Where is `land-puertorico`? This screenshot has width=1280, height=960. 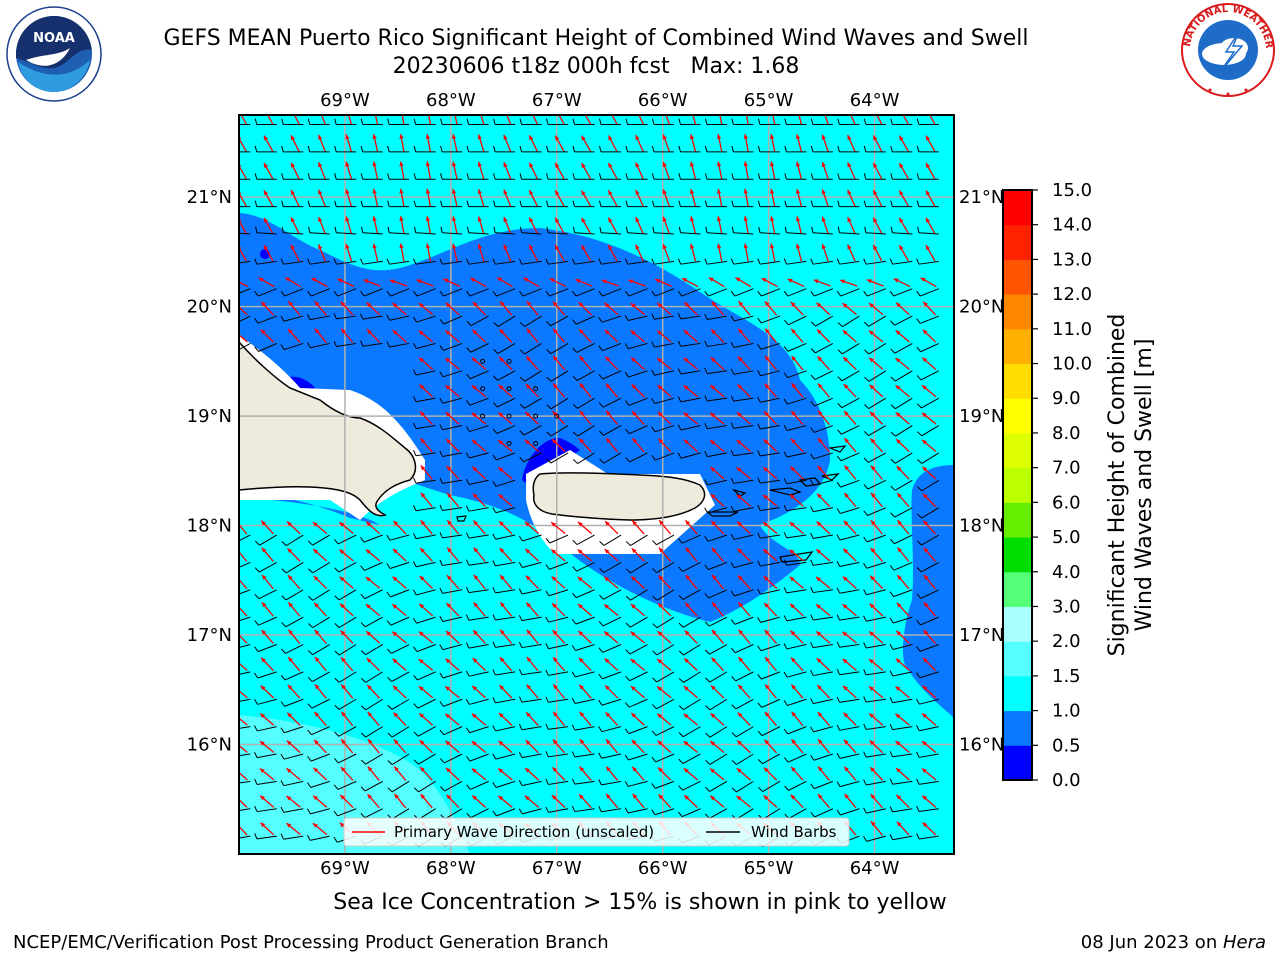
land-puertorico is located at coordinates (619, 496).